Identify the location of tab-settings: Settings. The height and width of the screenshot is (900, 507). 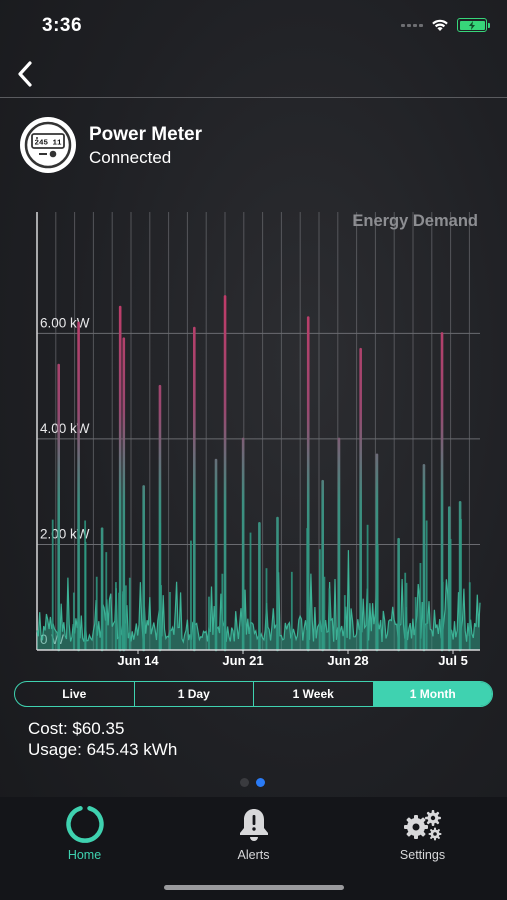
(422, 837).